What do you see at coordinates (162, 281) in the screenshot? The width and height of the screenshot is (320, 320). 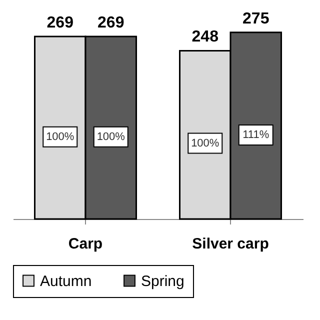 I see `legend-label: Spring` at bounding box center [162, 281].